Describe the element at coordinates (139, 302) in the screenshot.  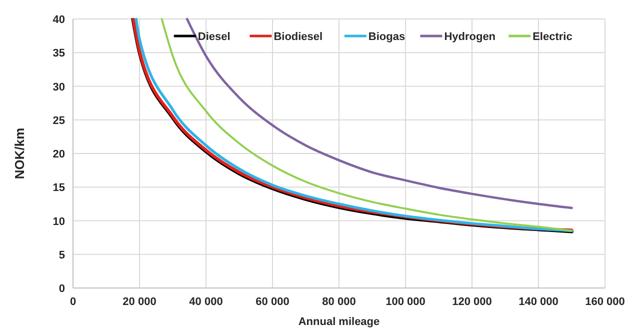
I see `x-tick-label: 20 000` at that location.